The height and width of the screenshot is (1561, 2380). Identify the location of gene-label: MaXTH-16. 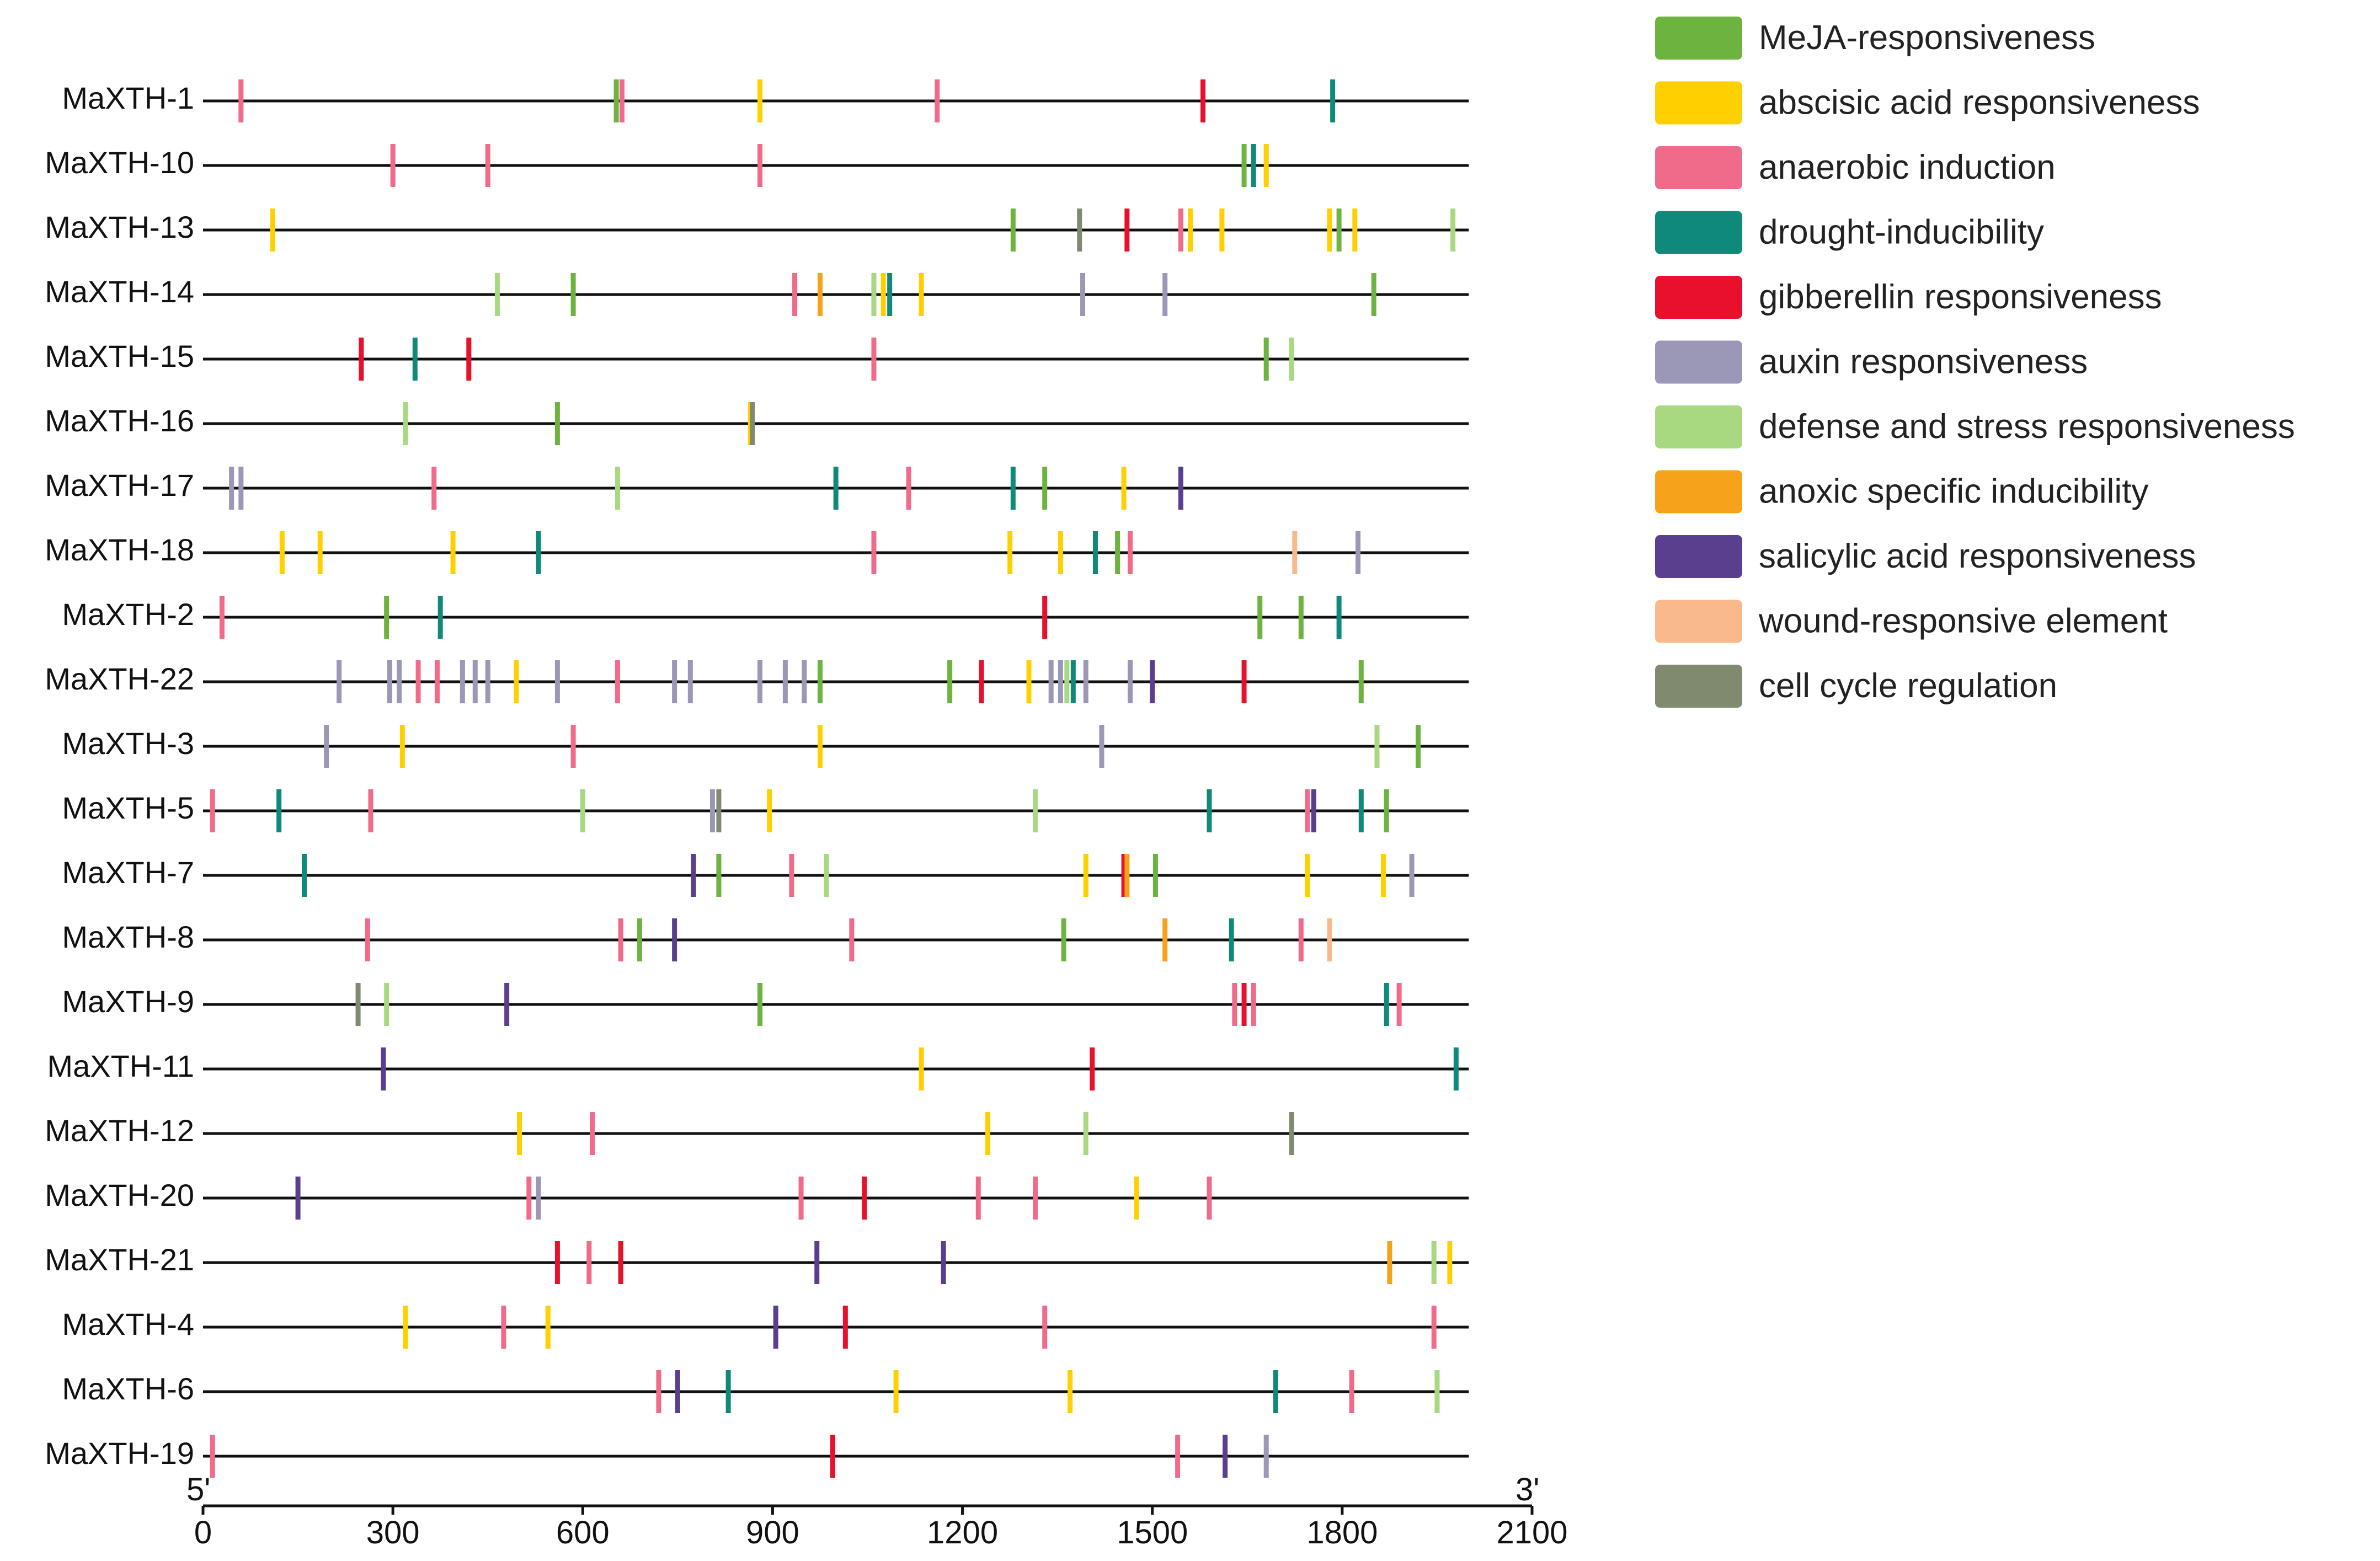
(119, 420).